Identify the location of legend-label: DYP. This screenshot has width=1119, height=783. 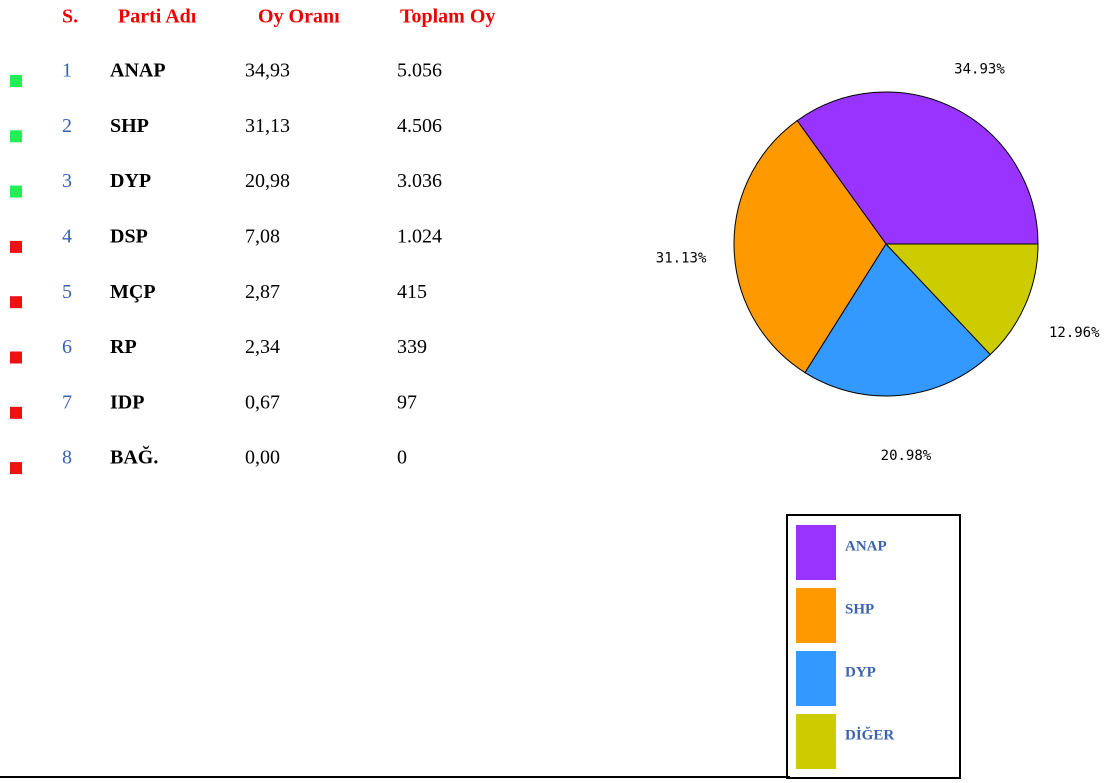
(860, 672).